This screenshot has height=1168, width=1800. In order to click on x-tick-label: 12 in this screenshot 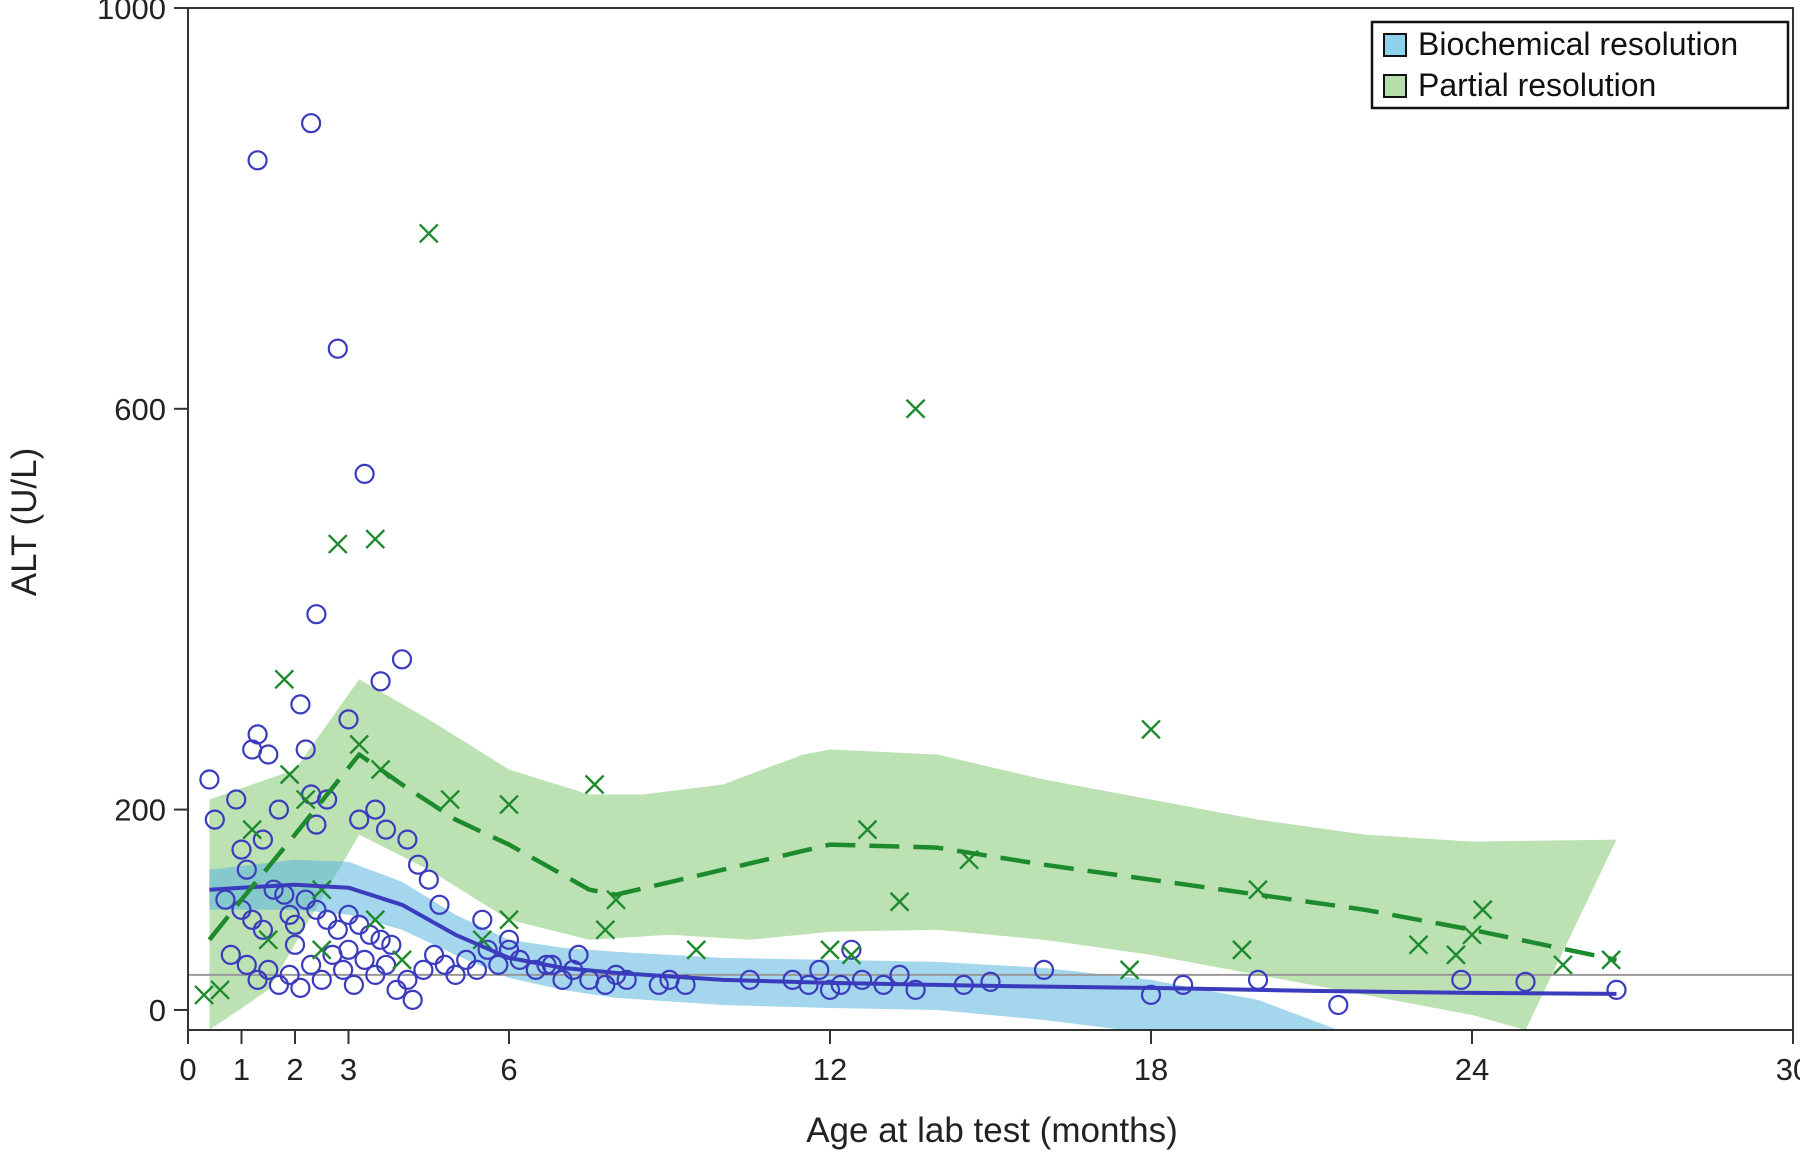, I will do `click(830, 1069)`.